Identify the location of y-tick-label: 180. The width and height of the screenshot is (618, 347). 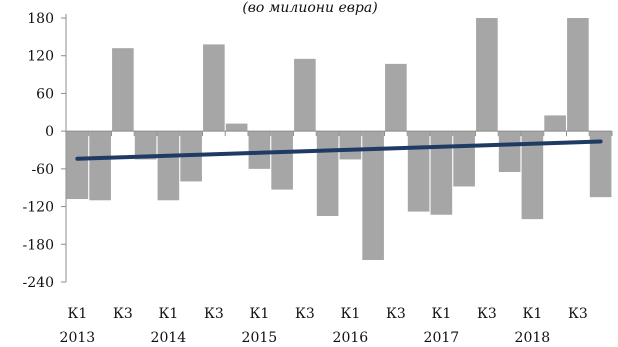
(40, 19).